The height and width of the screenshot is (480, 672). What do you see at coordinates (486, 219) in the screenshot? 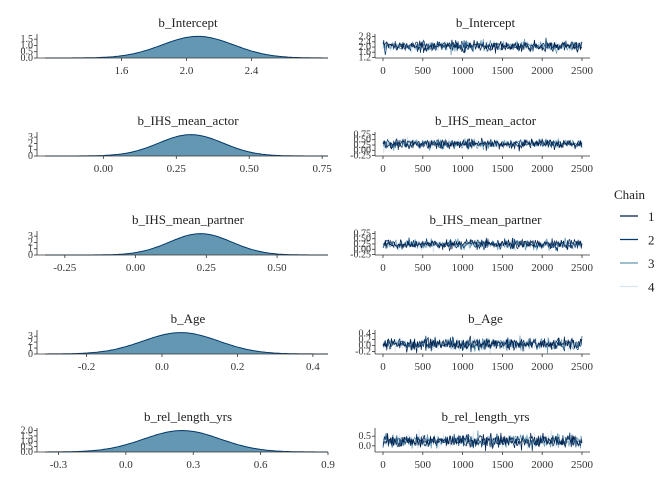
I see `trace-title: b_IHS_mean_partner` at bounding box center [486, 219].